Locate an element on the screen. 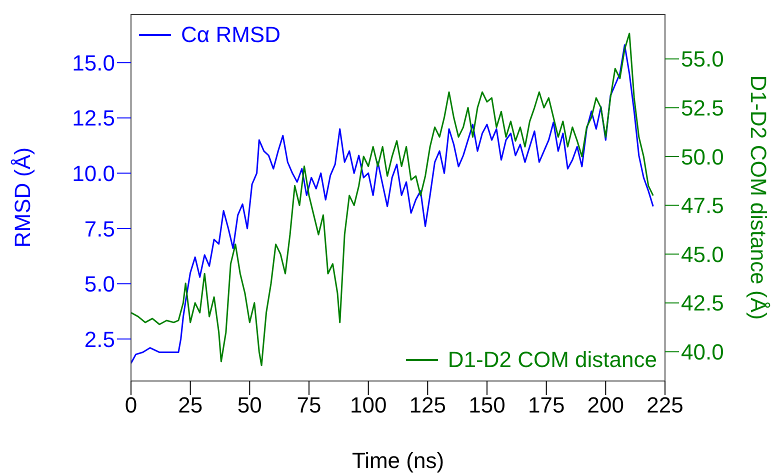 The height and width of the screenshot is (474, 779). y-tick-label: 5.0 is located at coordinates (99, 284).